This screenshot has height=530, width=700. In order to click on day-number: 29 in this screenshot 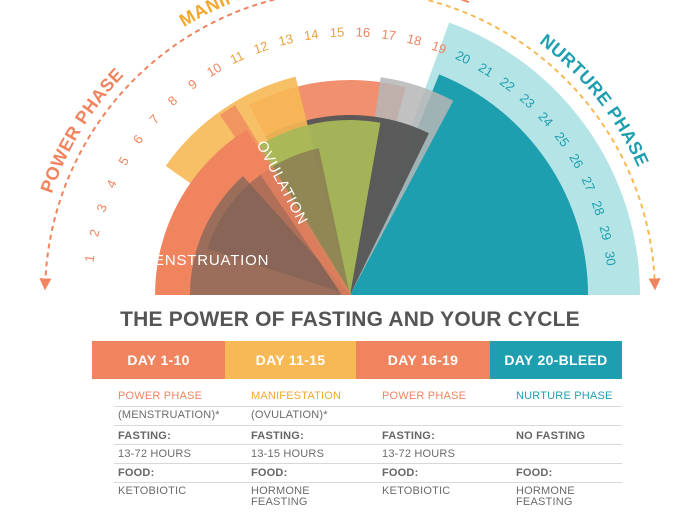, I will do `click(606, 233)`.